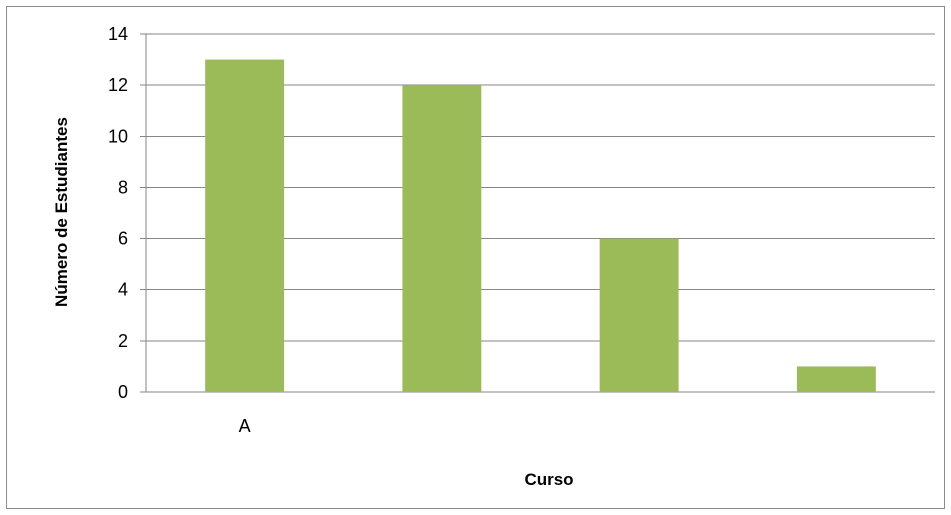 This screenshot has width=951, height=515. Describe the element at coordinates (548, 479) in the screenshot. I see `x-axis-title: Curso` at that location.